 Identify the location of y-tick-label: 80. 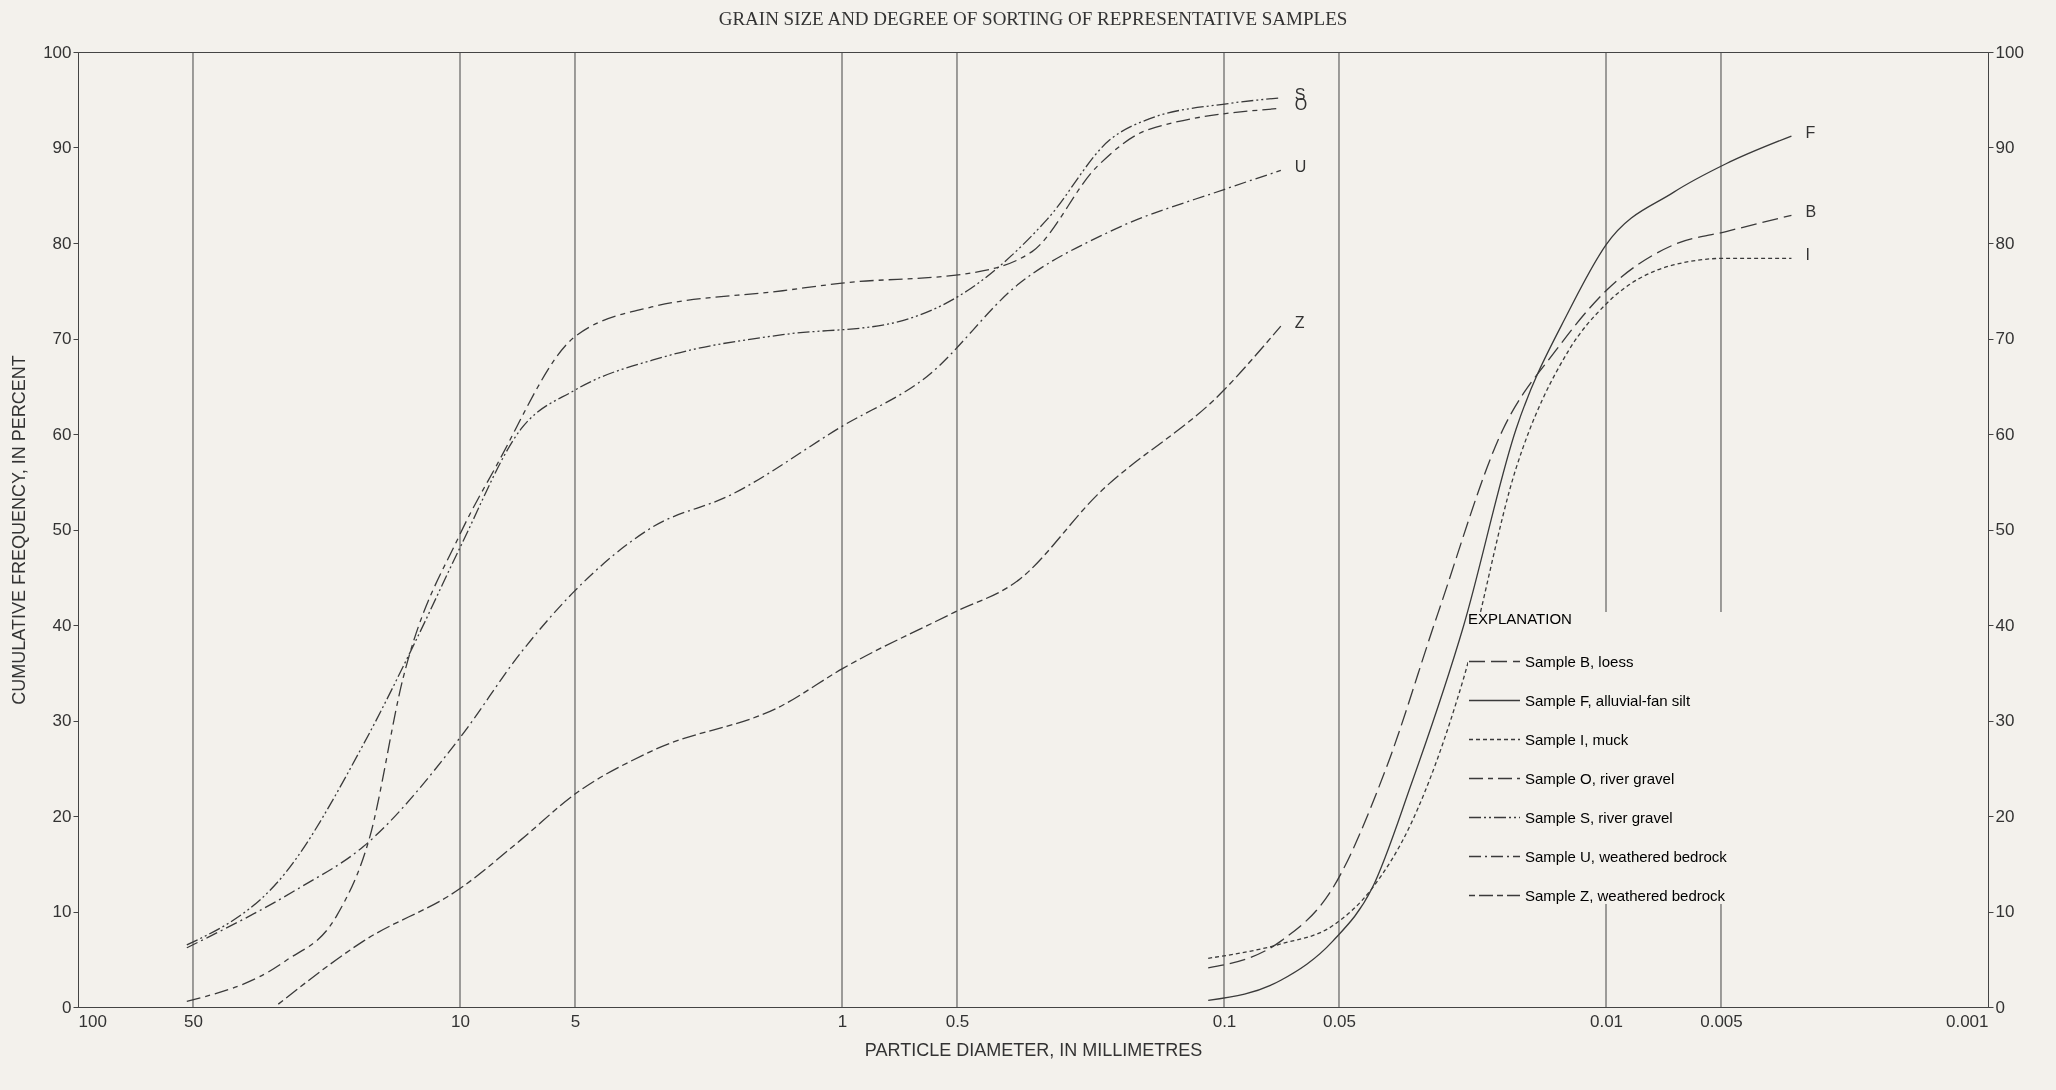
(62, 243).